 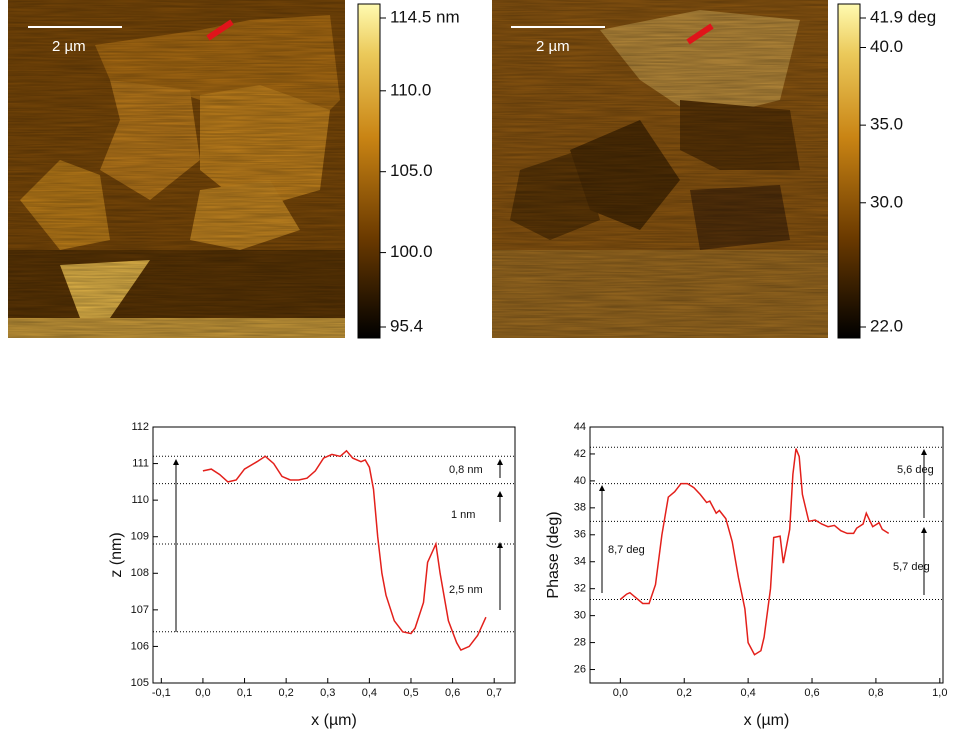 I want to click on y-tick-label: 105, so click(x=140, y=683).